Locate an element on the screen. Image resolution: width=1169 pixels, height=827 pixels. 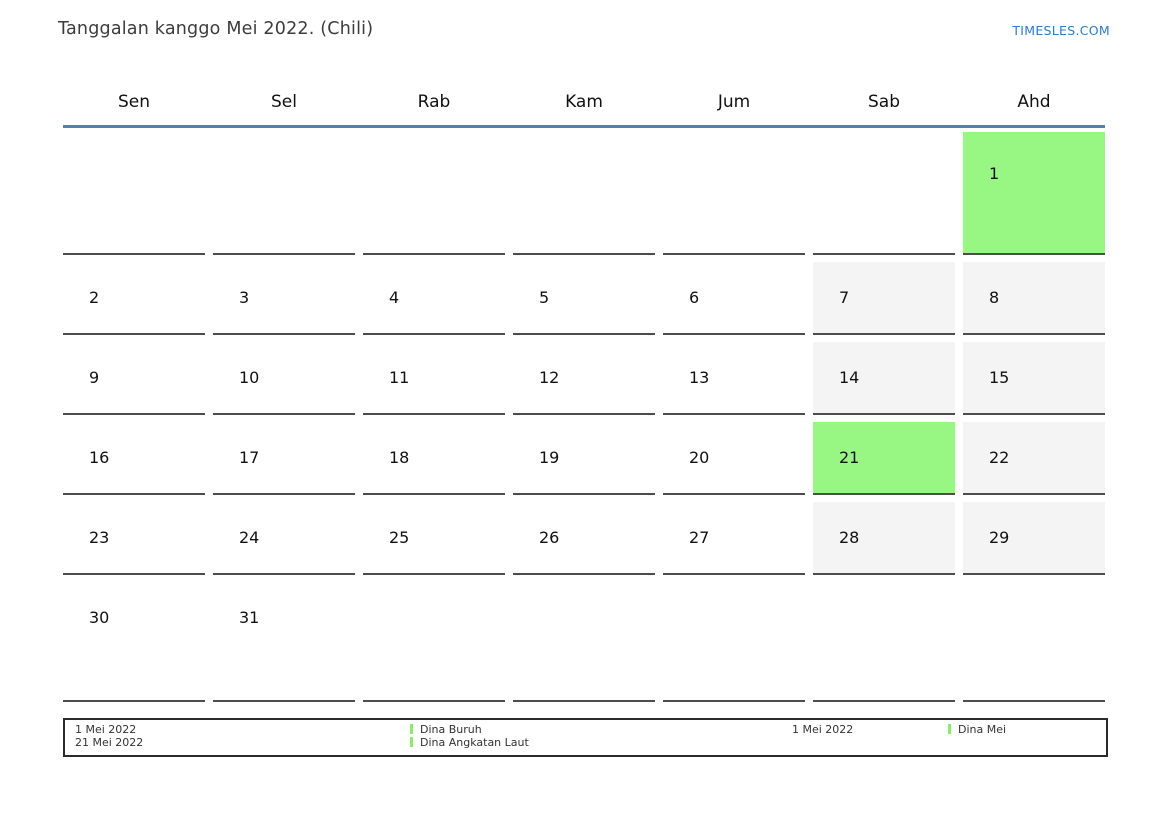
day-number: 4 is located at coordinates (394, 297).